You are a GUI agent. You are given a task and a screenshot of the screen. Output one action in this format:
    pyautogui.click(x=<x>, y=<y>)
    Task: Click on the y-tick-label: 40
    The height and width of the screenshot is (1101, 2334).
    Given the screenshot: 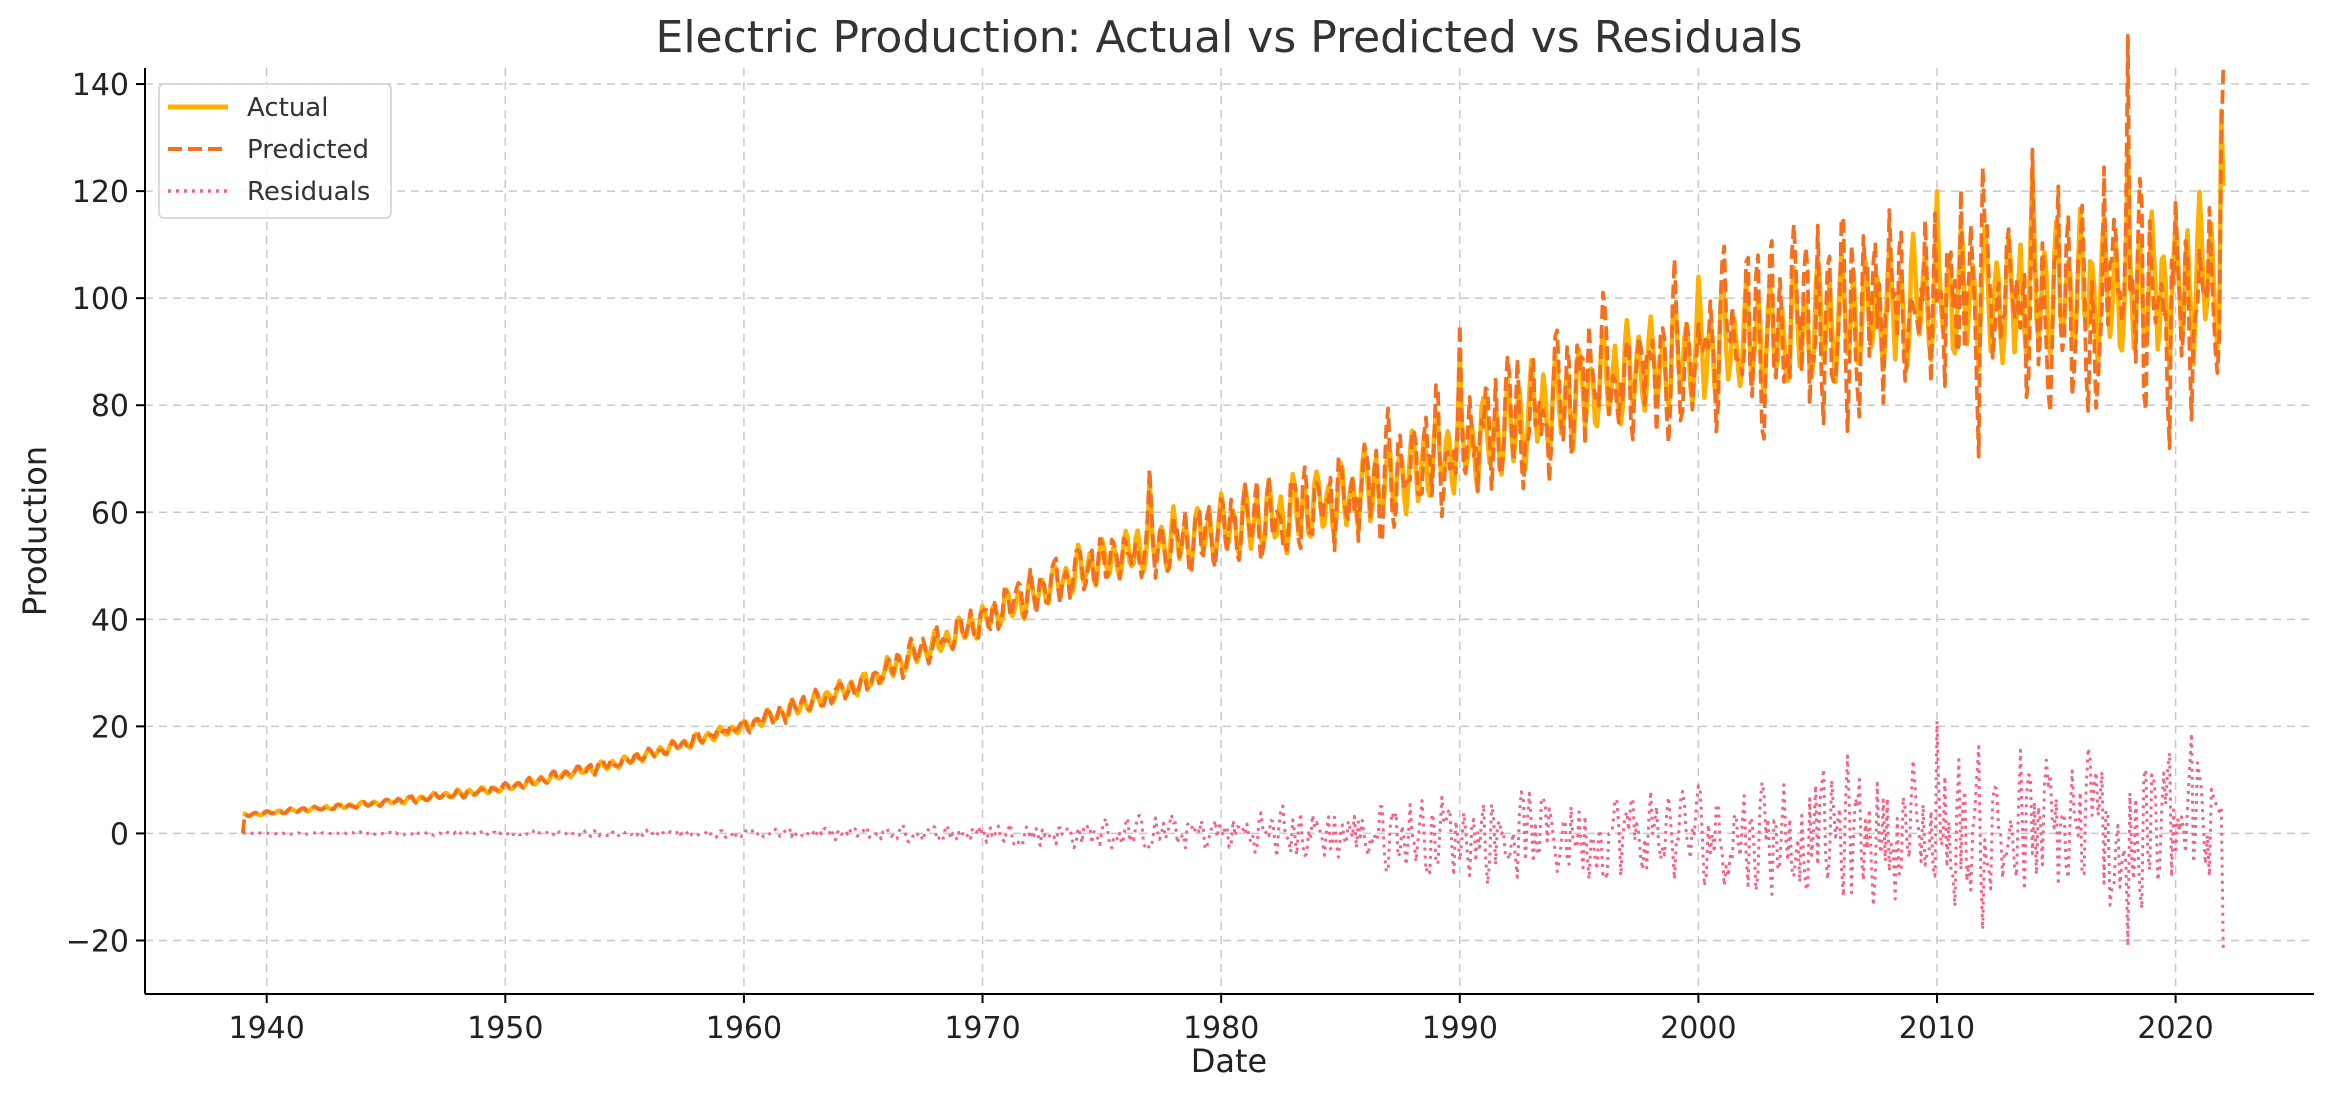 What is the action you would take?
    pyautogui.click(x=110, y=620)
    